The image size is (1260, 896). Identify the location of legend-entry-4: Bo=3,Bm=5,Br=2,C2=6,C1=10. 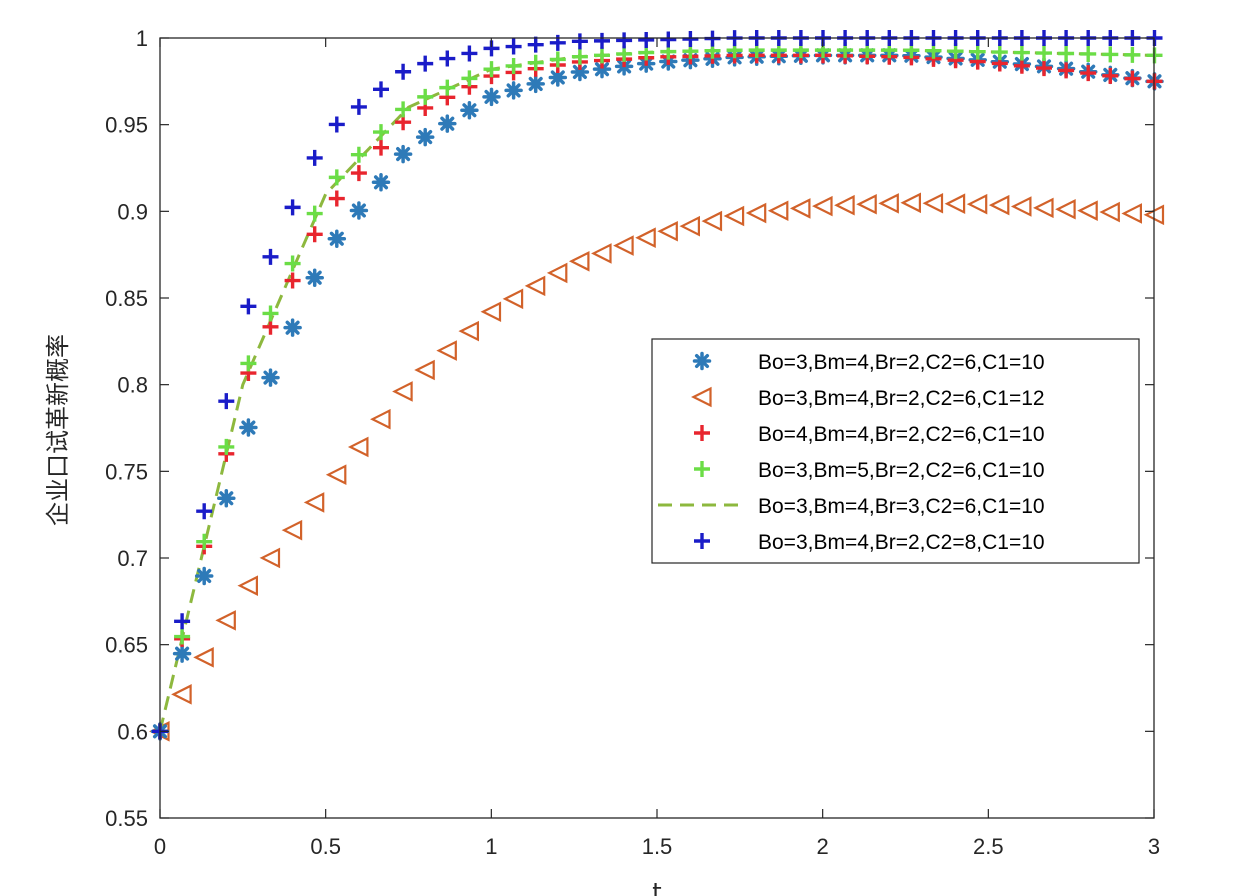
(869, 470).